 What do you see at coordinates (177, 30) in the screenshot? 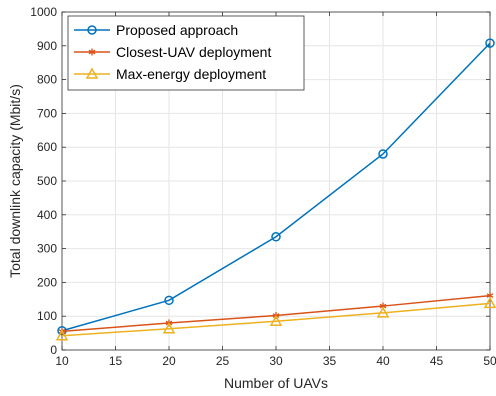
I see `legend-label-0: Proposed approach` at bounding box center [177, 30].